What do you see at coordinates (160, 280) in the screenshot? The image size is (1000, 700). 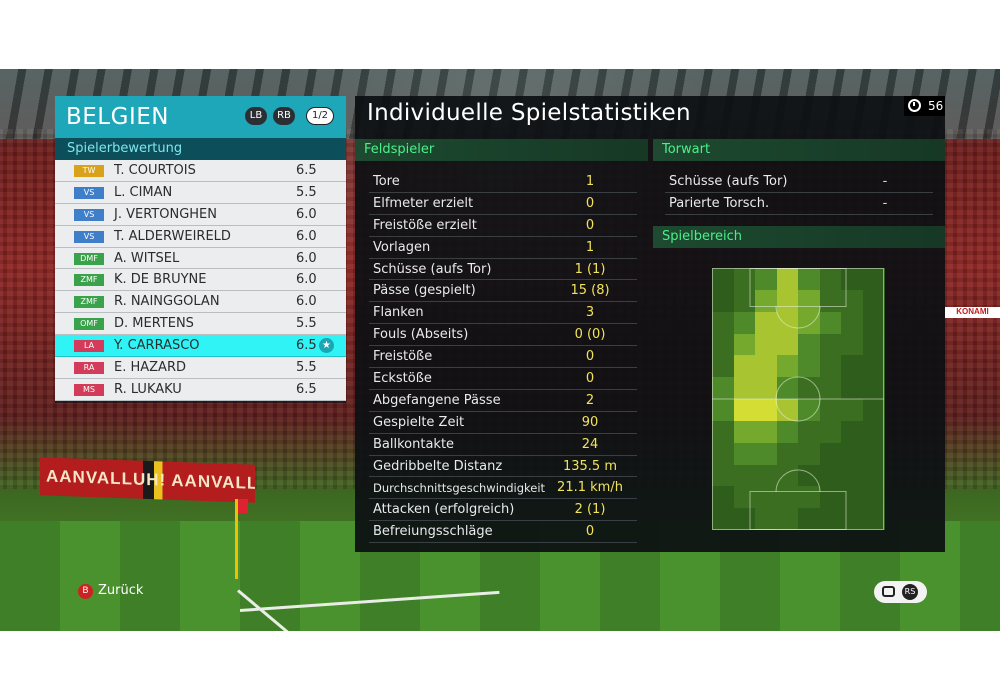 I see `player-name: K. DE BRUYNE` at bounding box center [160, 280].